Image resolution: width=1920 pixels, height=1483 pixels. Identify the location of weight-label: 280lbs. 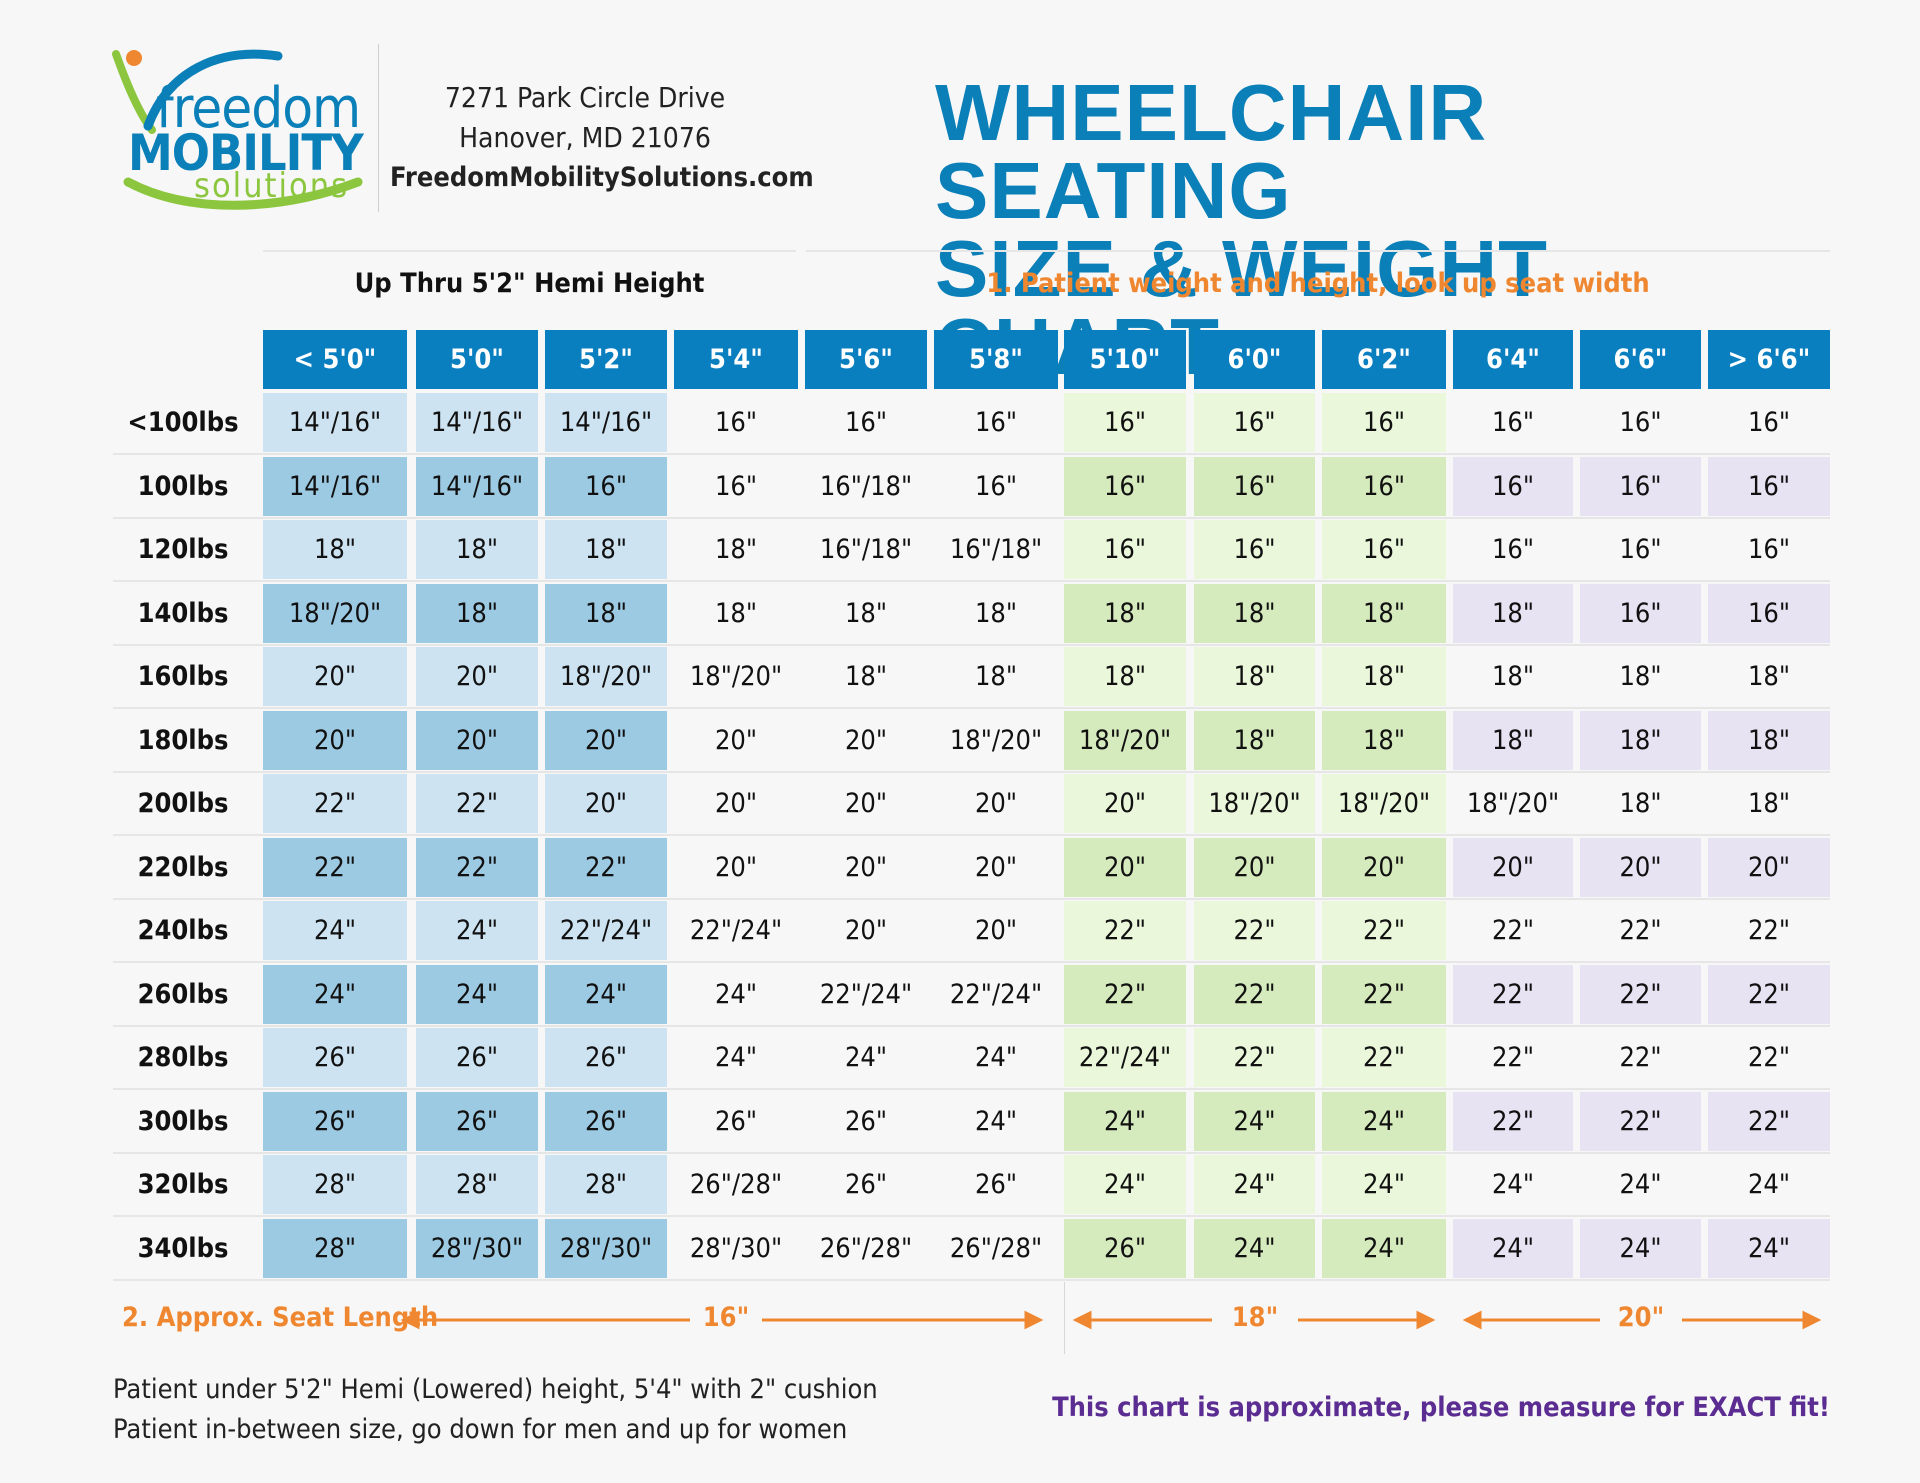
(183, 1057).